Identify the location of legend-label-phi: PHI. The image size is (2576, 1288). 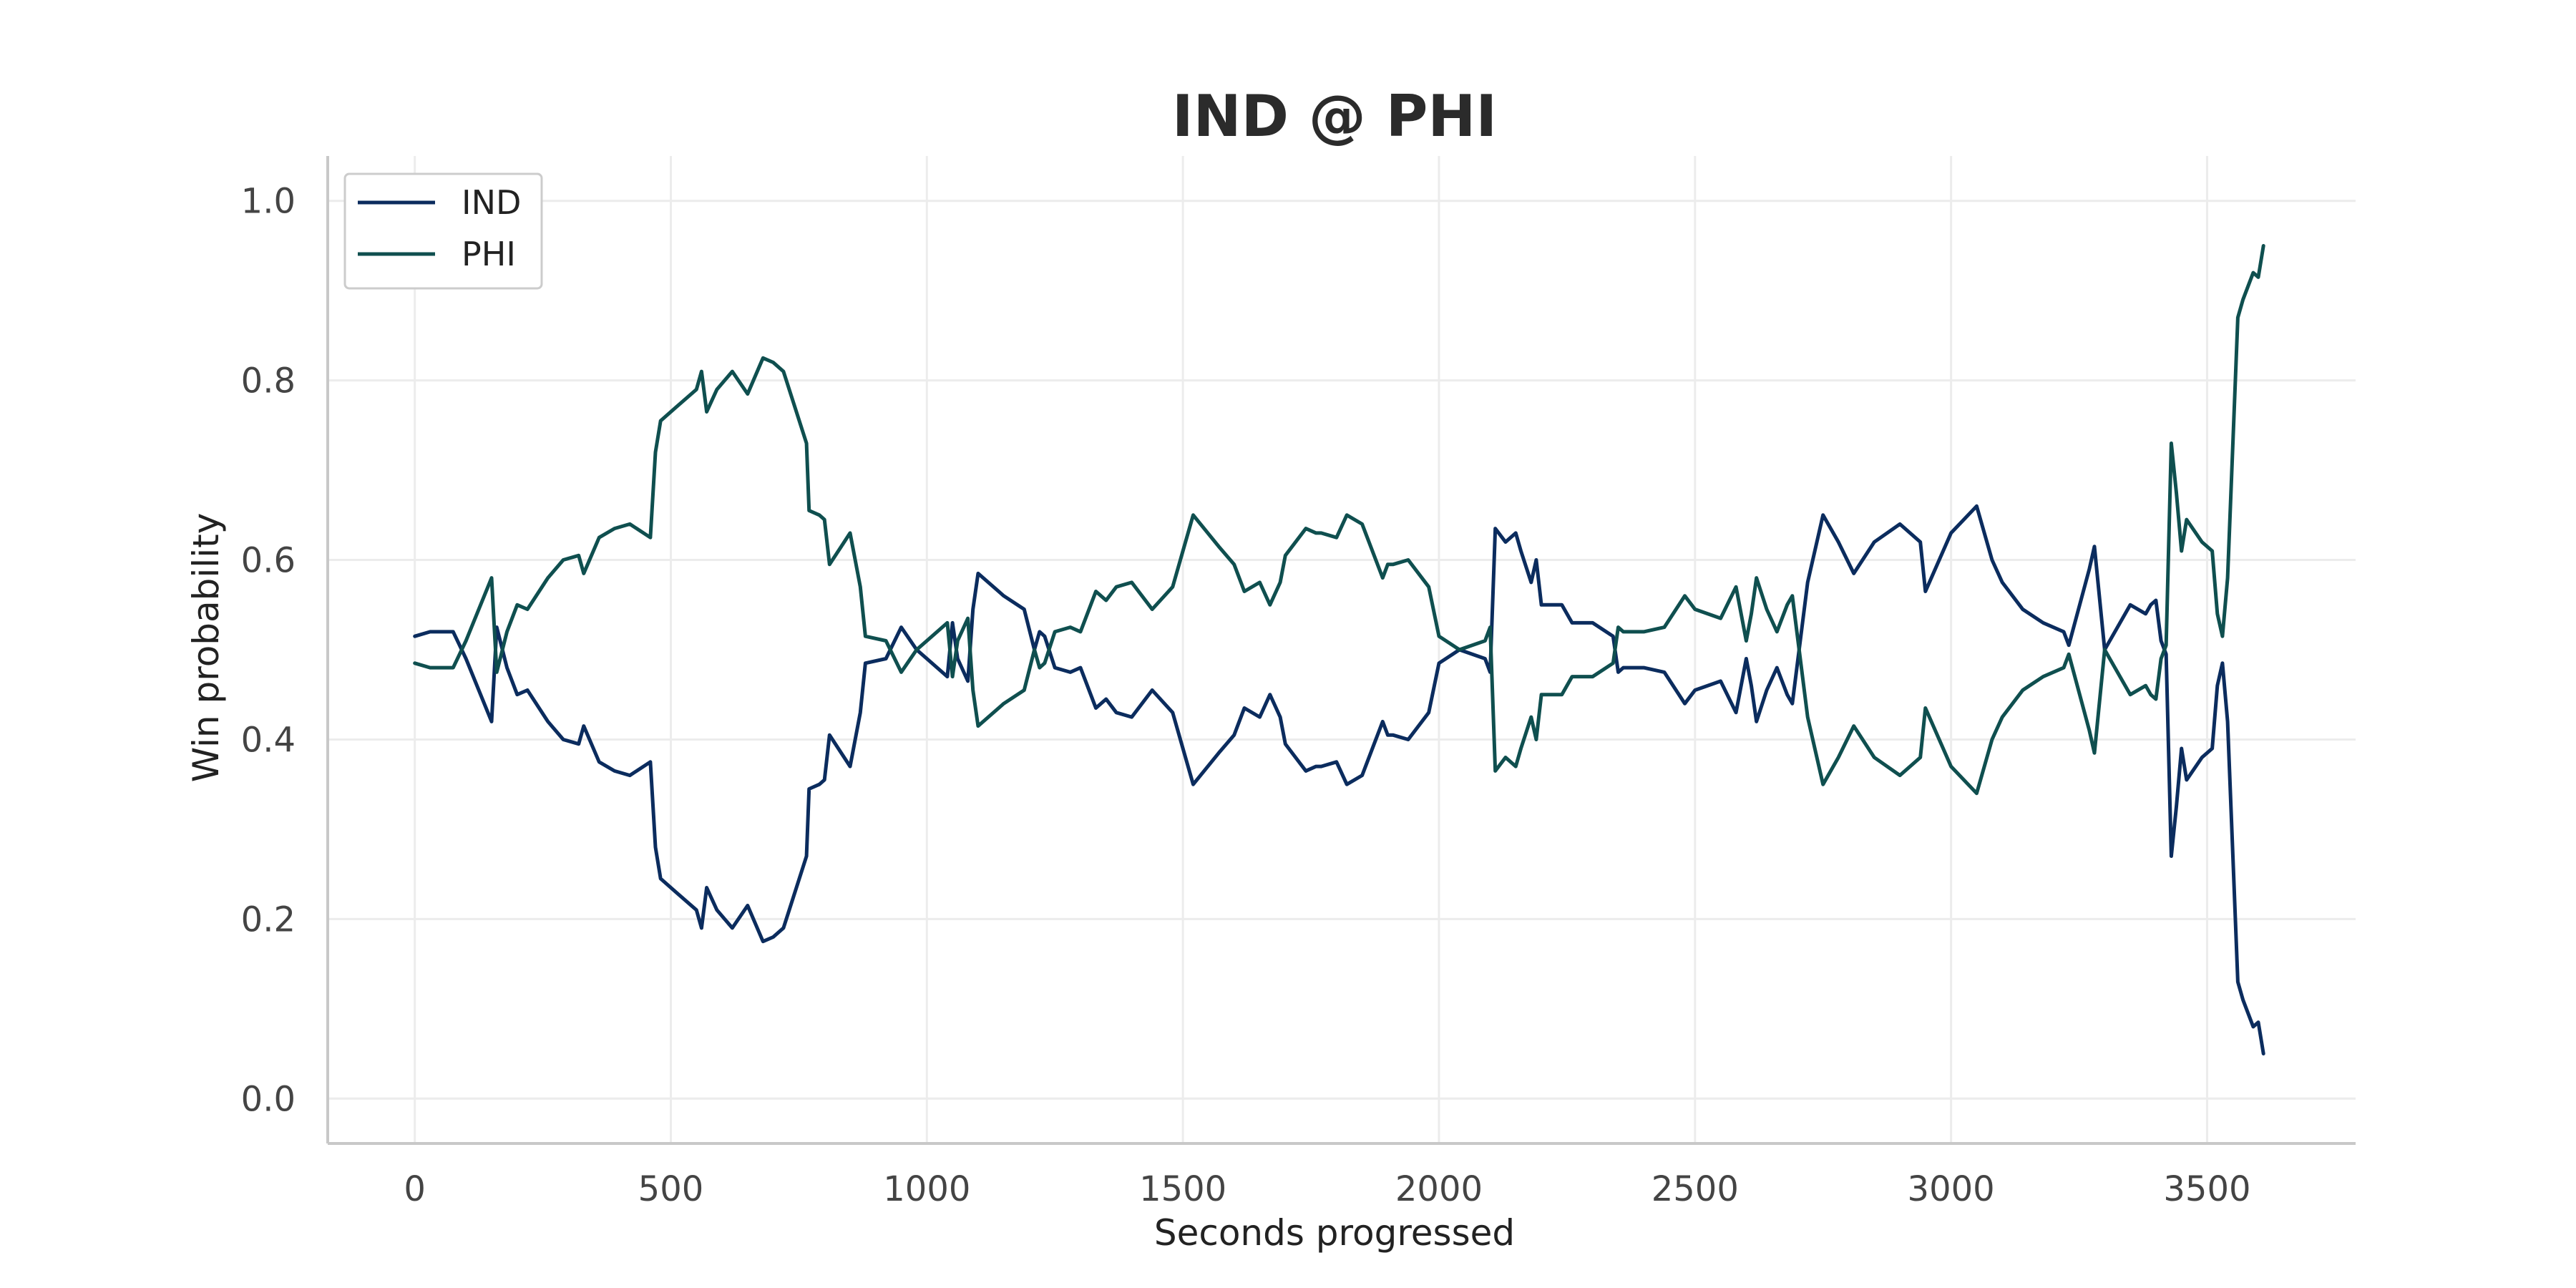
(489, 254).